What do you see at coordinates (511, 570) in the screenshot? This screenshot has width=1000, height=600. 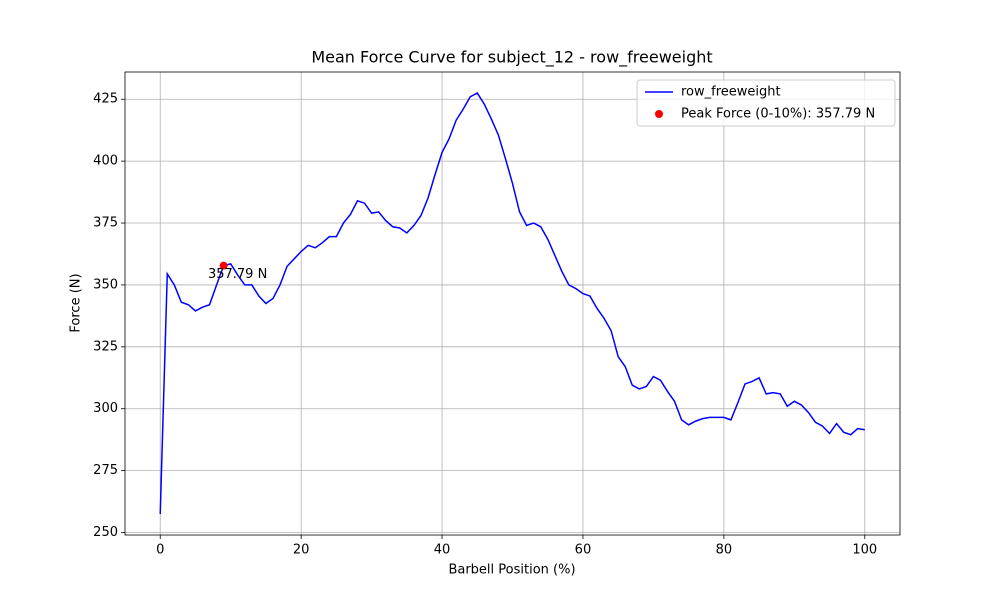 I see `x-axis-label: Barbell Position (%)` at bounding box center [511, 570].